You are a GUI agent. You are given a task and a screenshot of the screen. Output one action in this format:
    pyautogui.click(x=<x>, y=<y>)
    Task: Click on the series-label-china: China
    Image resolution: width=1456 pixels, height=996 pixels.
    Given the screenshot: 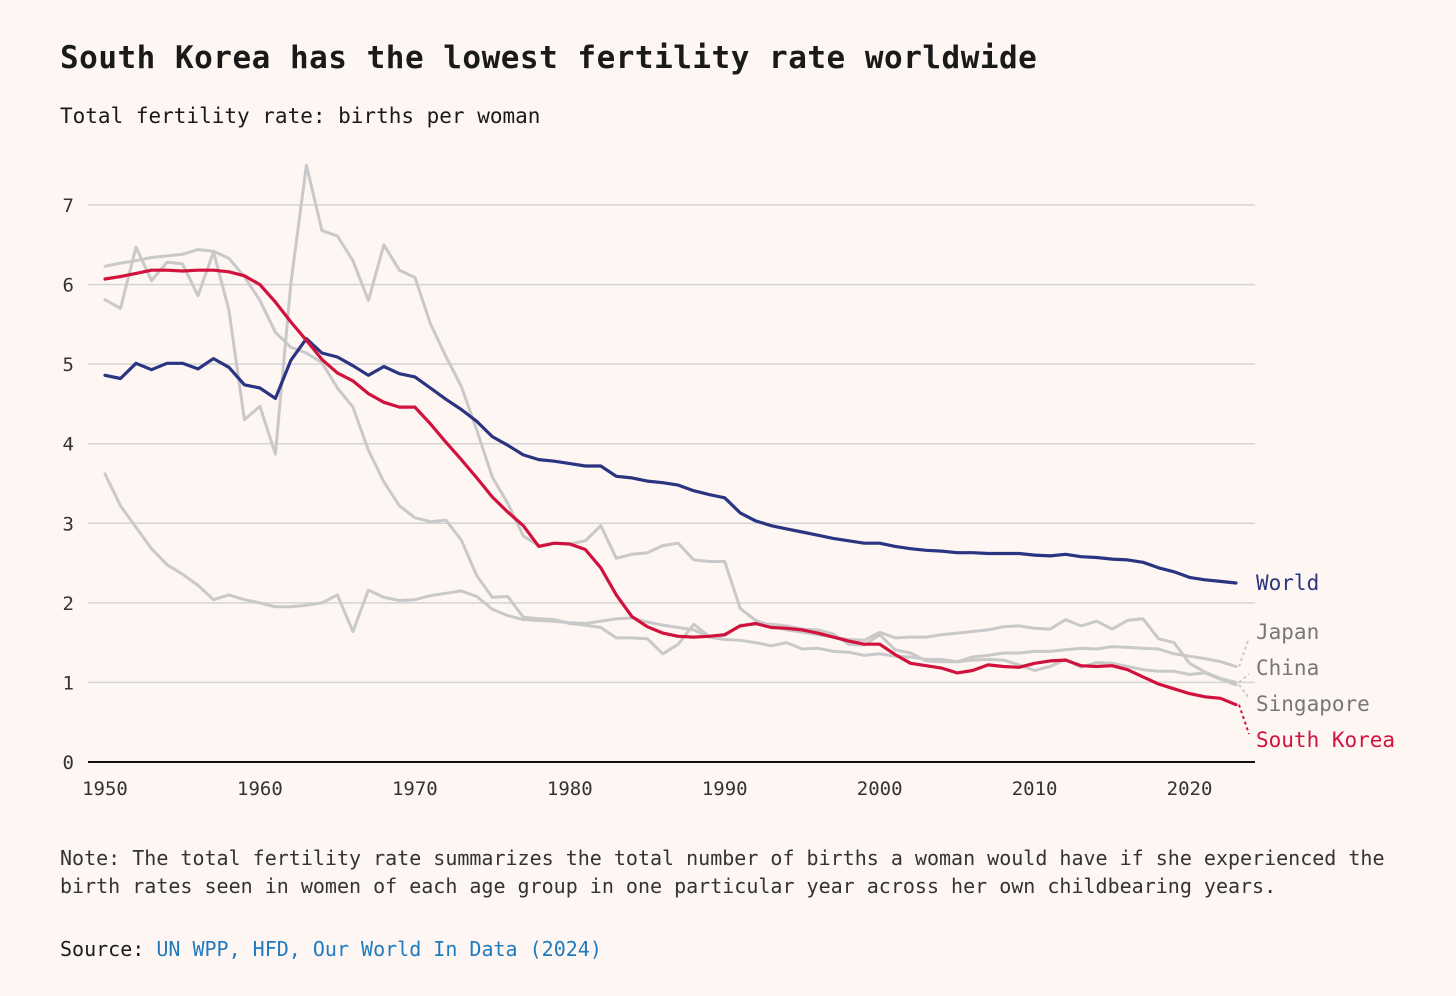 What is the action you would take?
    pyautogui.click(x=1287, y=668)
    